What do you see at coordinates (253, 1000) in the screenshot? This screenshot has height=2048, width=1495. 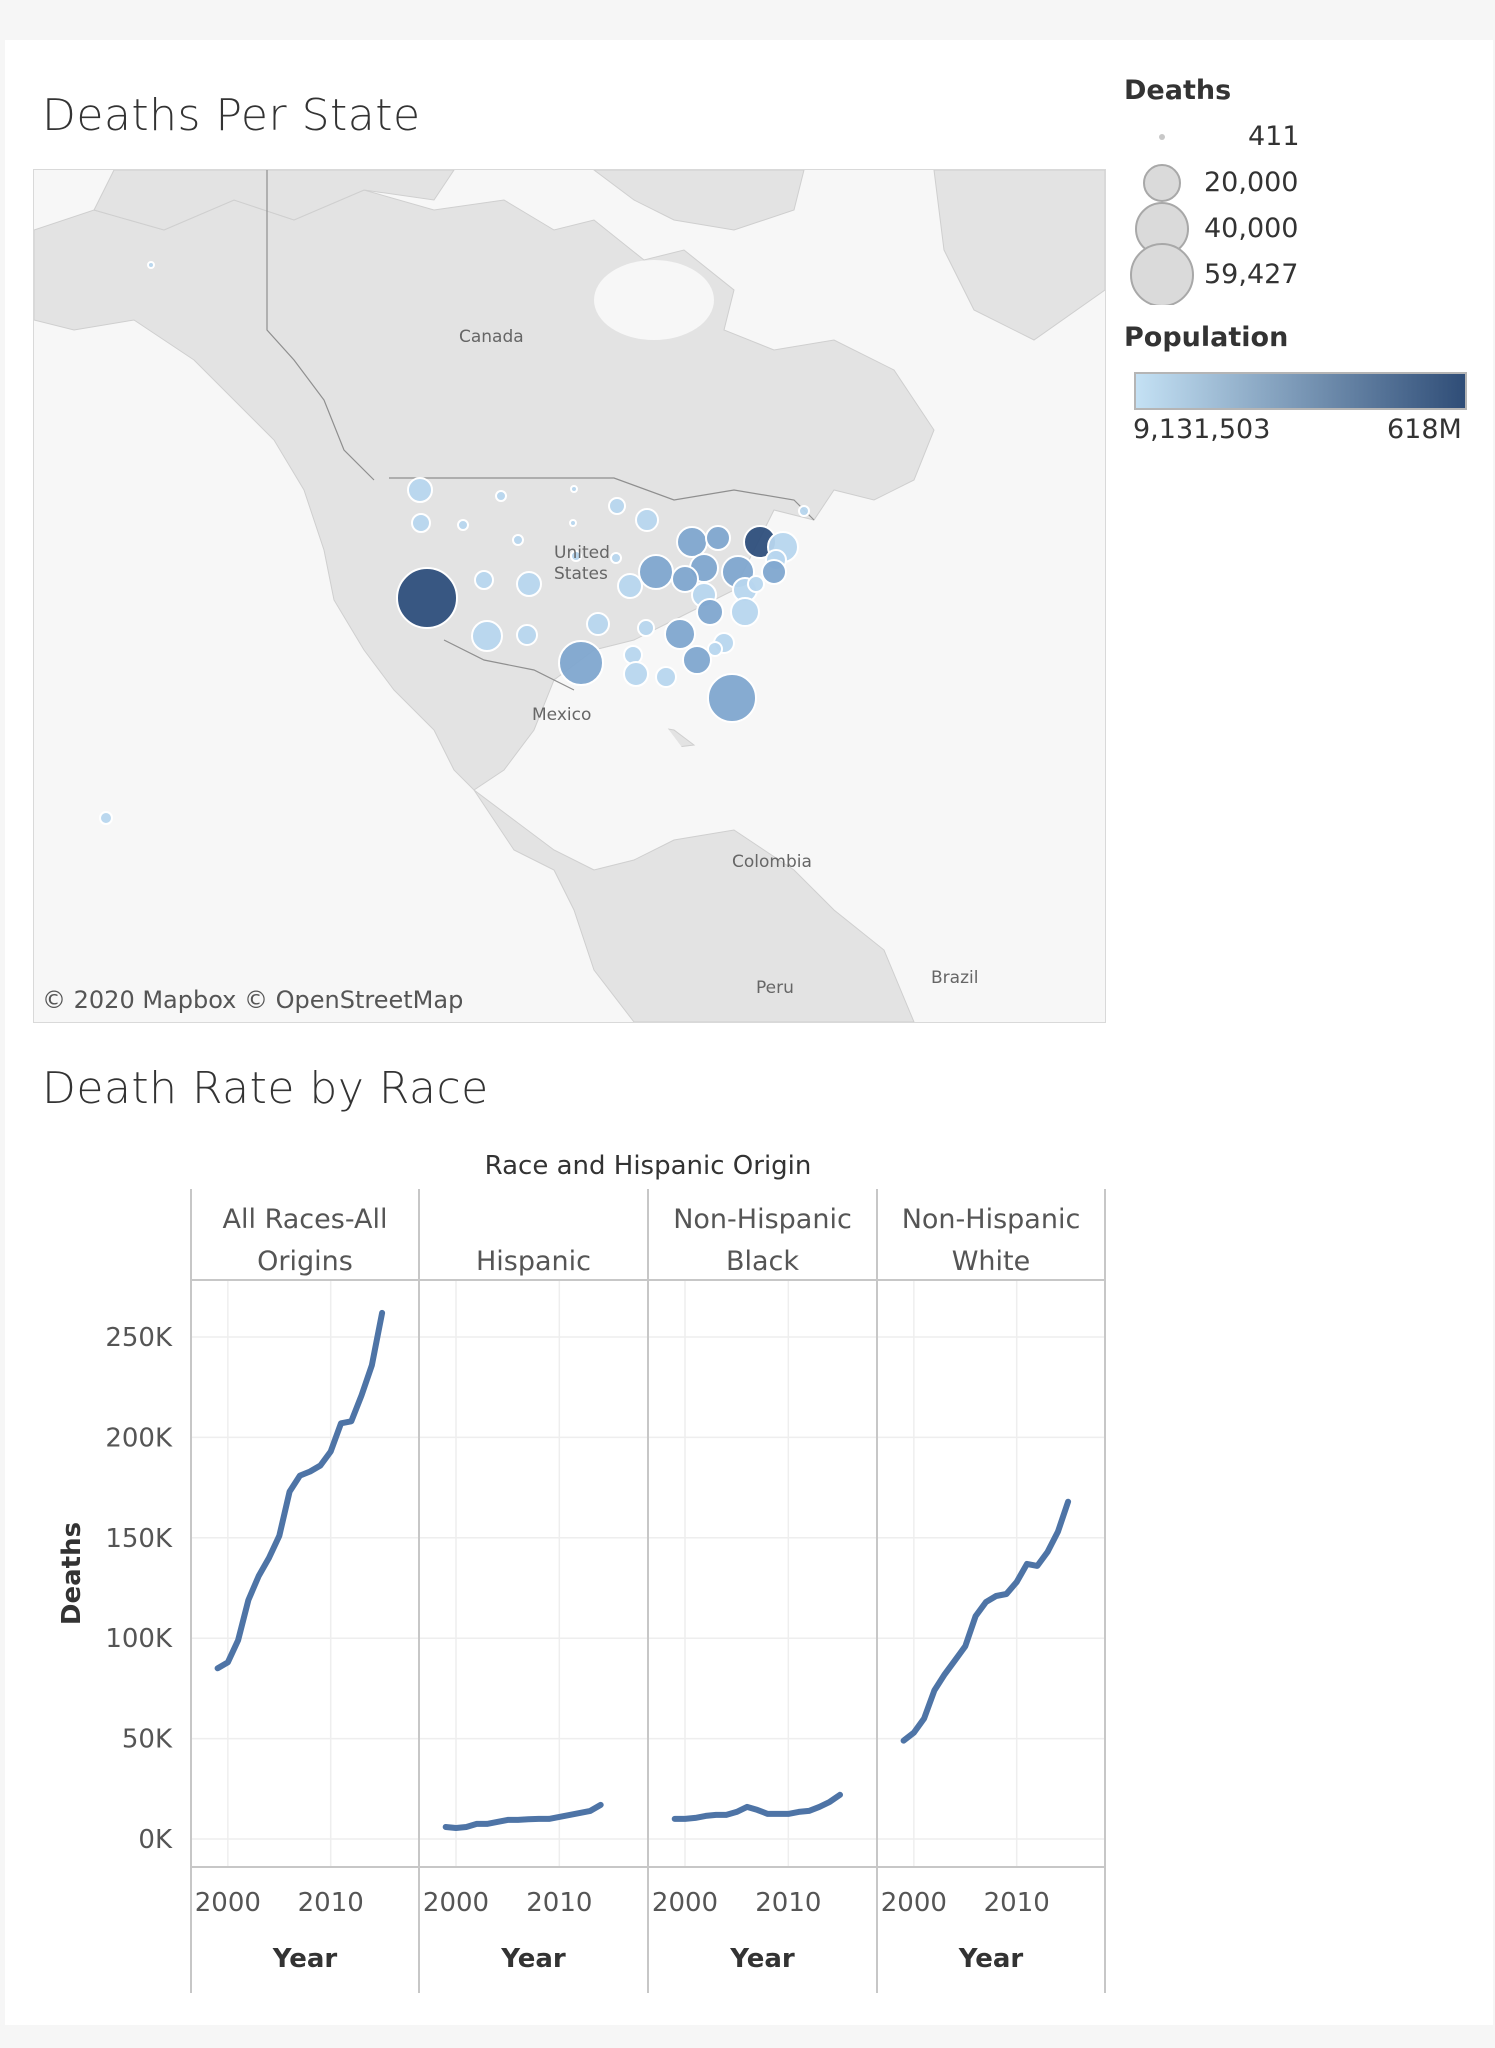 I see `map-attribution: © 2020 Mapbox © OpenStreetMap` at bounding box center [253, 1000].